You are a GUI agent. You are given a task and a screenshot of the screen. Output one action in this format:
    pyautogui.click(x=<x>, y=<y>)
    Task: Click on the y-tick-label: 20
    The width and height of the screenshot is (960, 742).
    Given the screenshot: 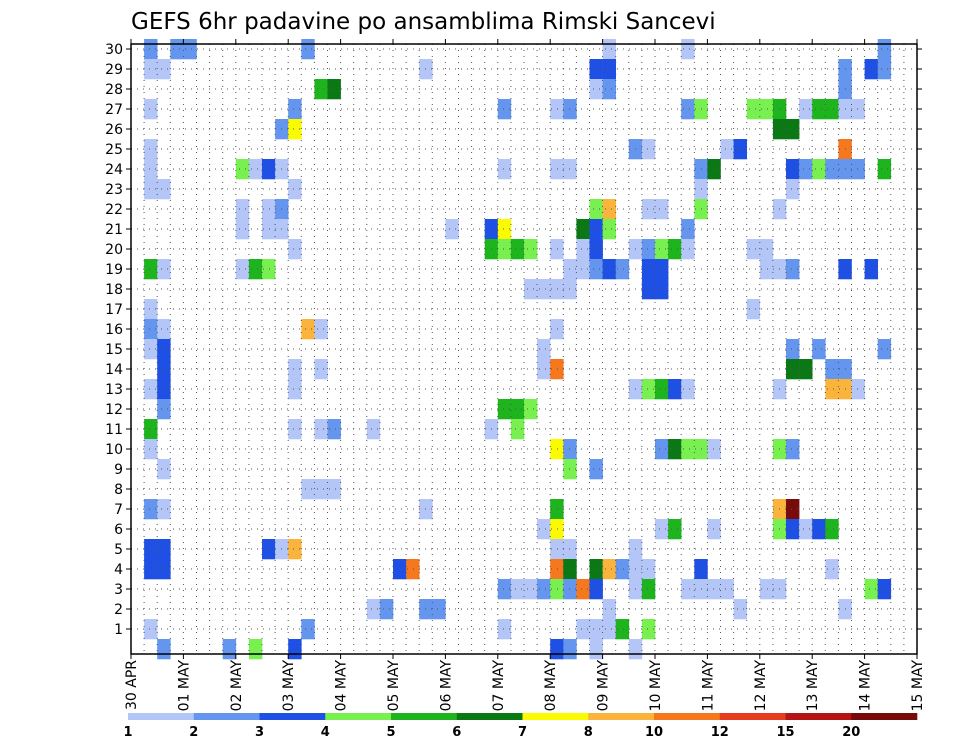 What is the action you would take?
    pyautogui.click(x=114, y=250)
    